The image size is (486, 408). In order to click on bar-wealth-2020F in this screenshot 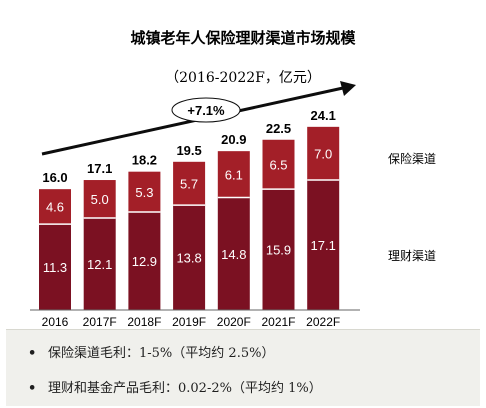, I will do `click(233, 253)`.